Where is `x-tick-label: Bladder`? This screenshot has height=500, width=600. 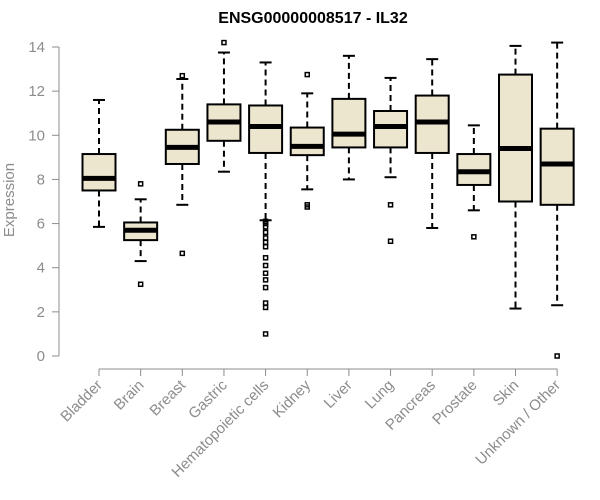 x-tick-label: Bladder is located at coordinates (81, 401).